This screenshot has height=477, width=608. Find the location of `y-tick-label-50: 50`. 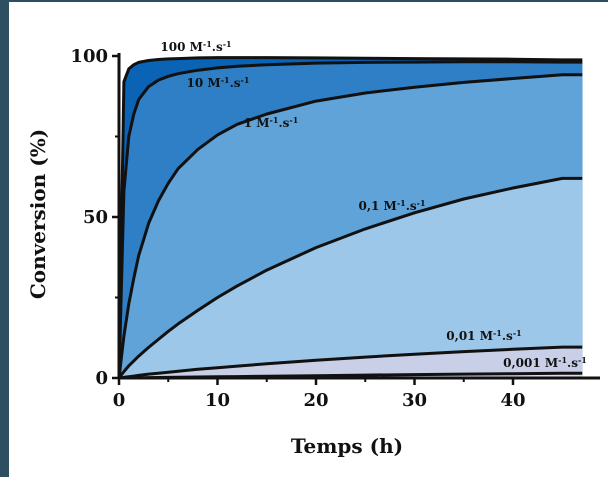

y-tick-label-50: 50 is located at coordinates (95, 217).